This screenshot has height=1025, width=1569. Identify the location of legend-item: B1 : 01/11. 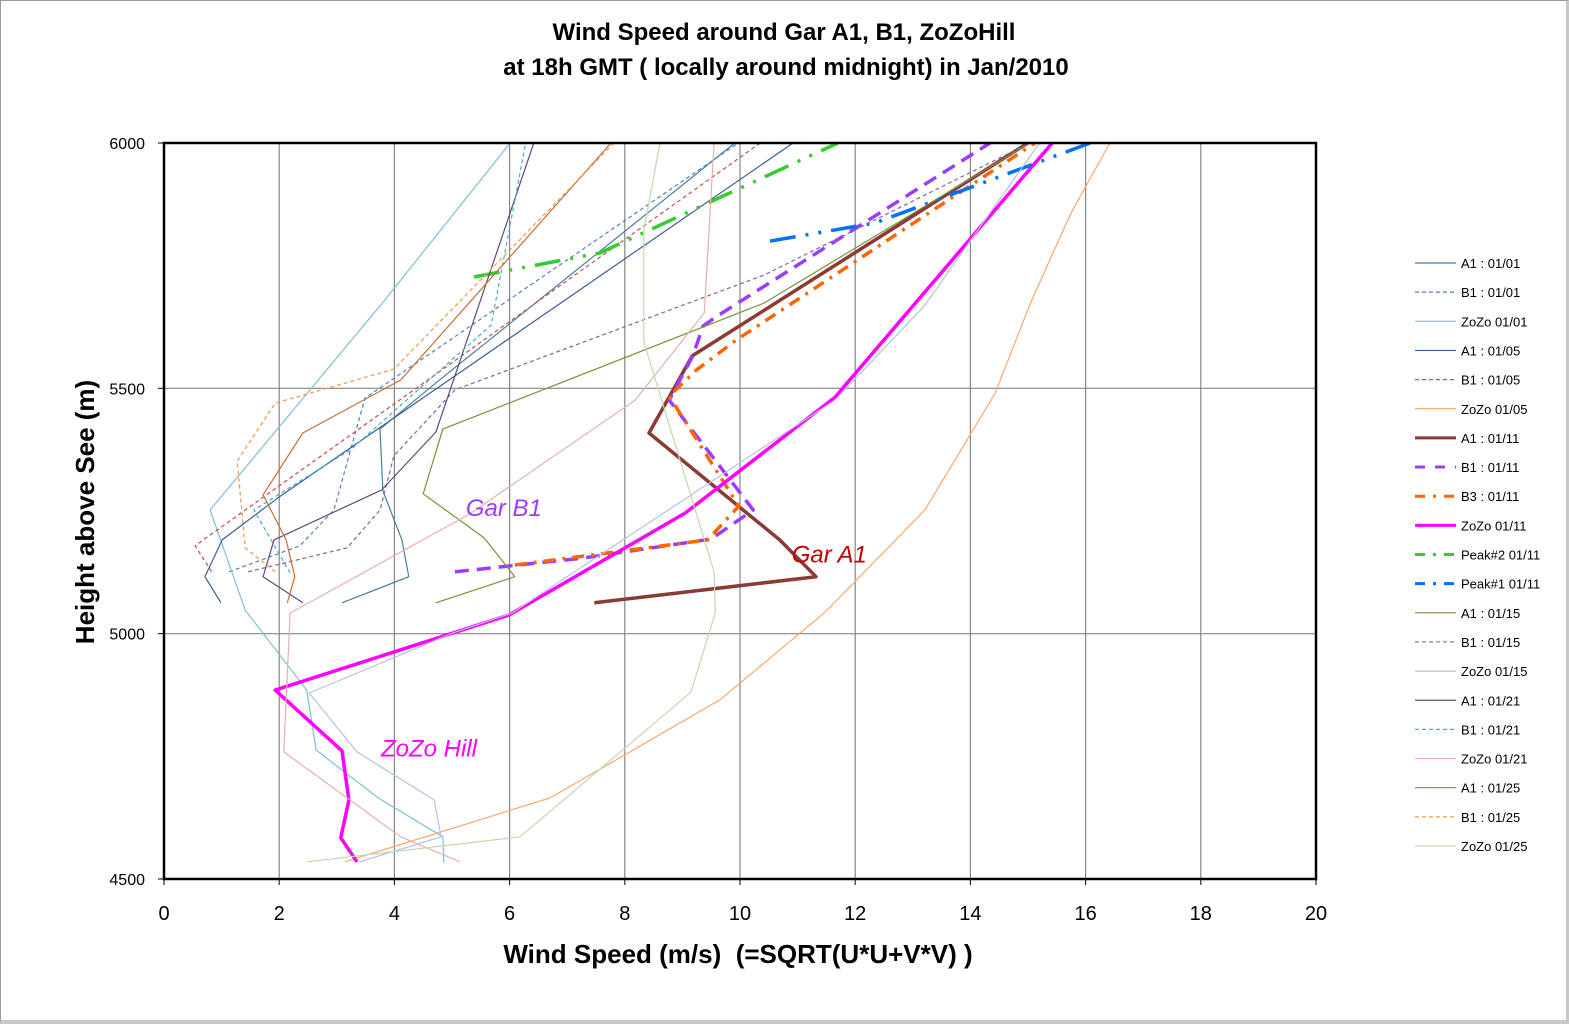
(1467, 467).